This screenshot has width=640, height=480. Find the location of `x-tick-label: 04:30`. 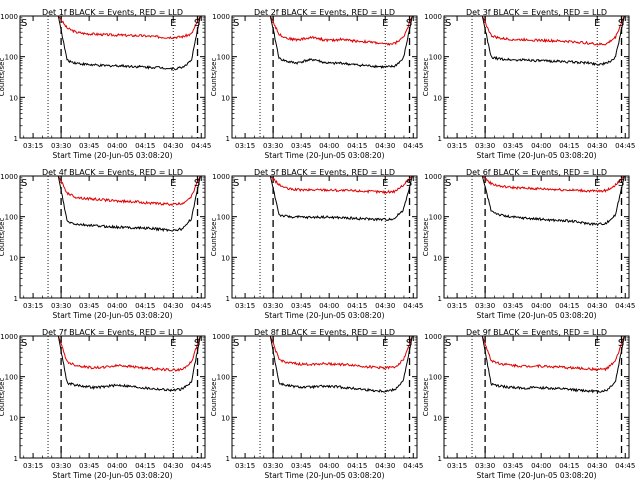

x-tick-label: 04:30 is located at coordinates (385, 146).